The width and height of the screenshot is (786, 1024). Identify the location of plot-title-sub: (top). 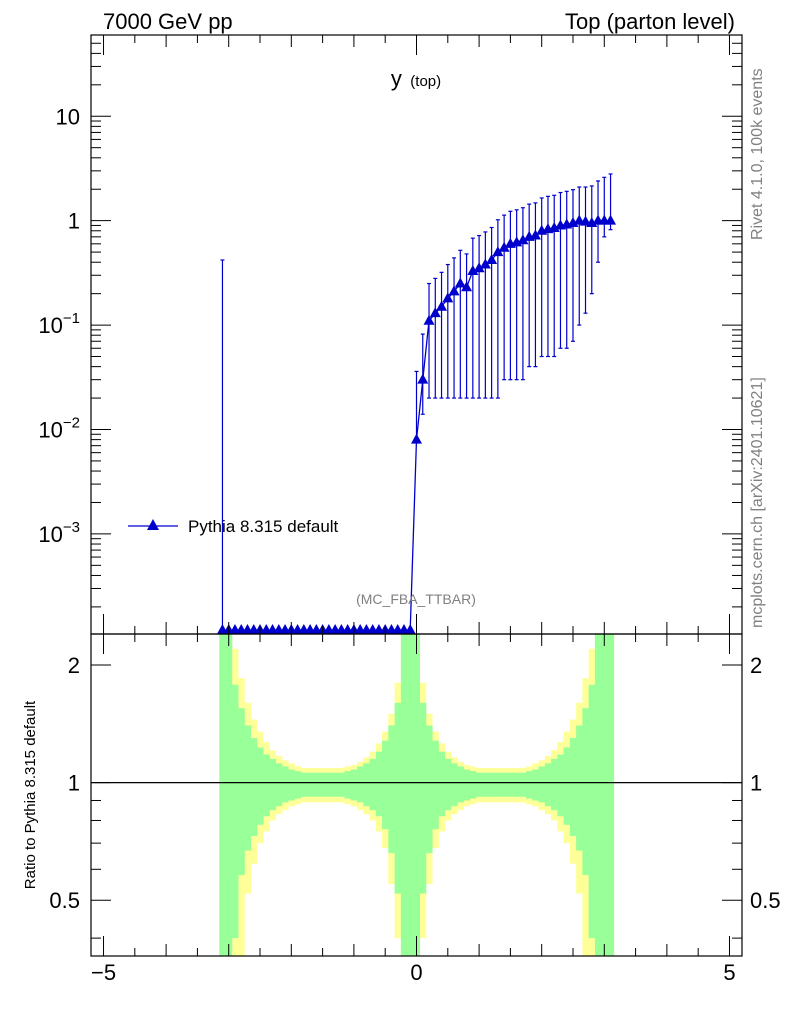
(425, 81).